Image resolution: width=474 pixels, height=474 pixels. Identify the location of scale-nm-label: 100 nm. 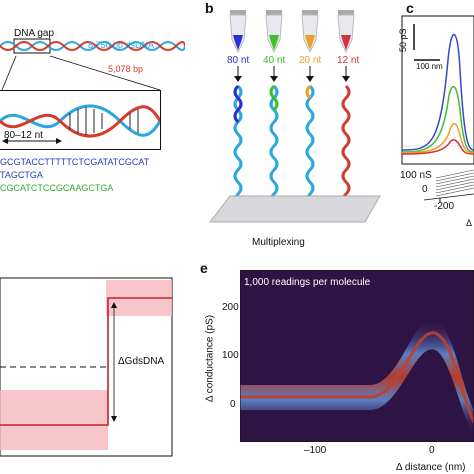
(429, 66).